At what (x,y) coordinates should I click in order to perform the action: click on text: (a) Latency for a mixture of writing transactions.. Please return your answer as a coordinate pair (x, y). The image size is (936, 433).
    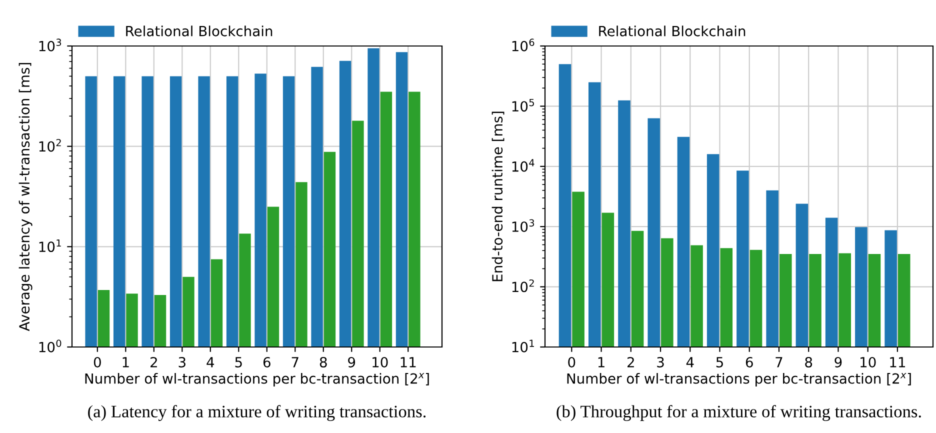
    Looking at the image, I should click on (257, 413).